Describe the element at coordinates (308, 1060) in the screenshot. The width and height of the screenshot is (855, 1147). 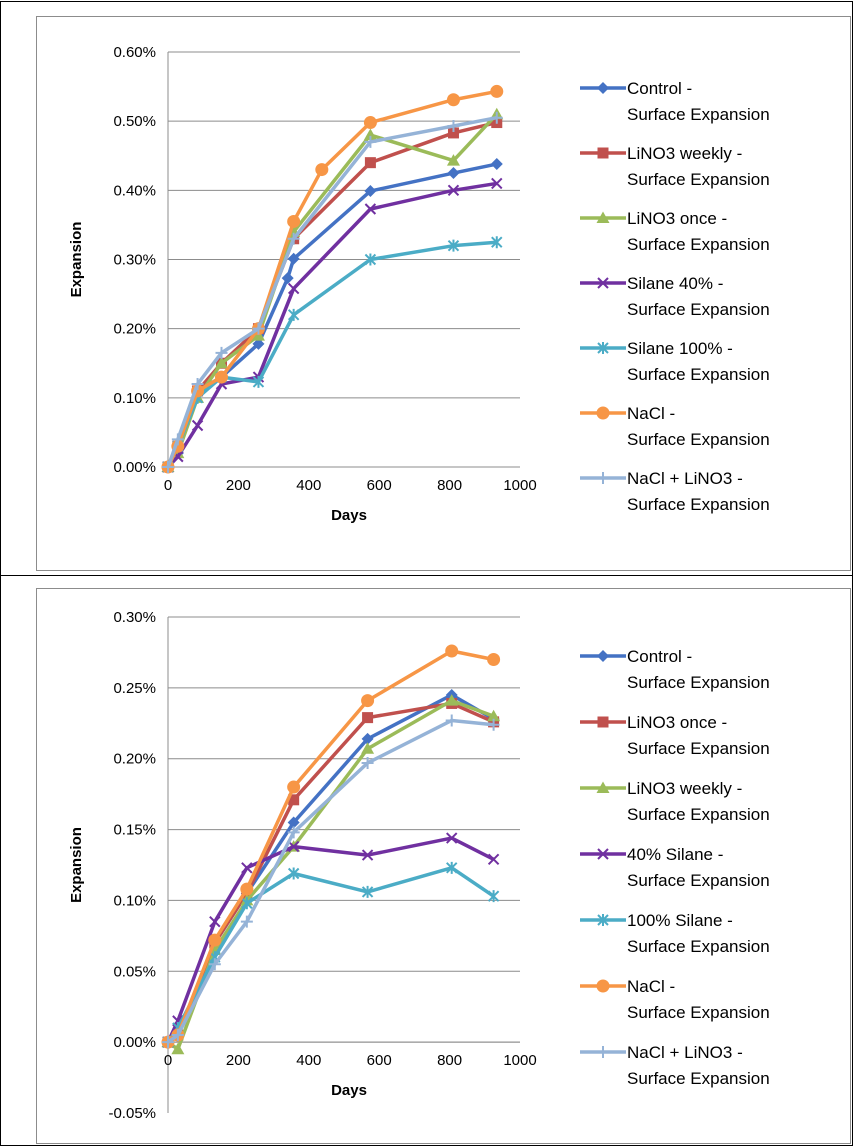
I see `x-tick-label: 400` at that location.